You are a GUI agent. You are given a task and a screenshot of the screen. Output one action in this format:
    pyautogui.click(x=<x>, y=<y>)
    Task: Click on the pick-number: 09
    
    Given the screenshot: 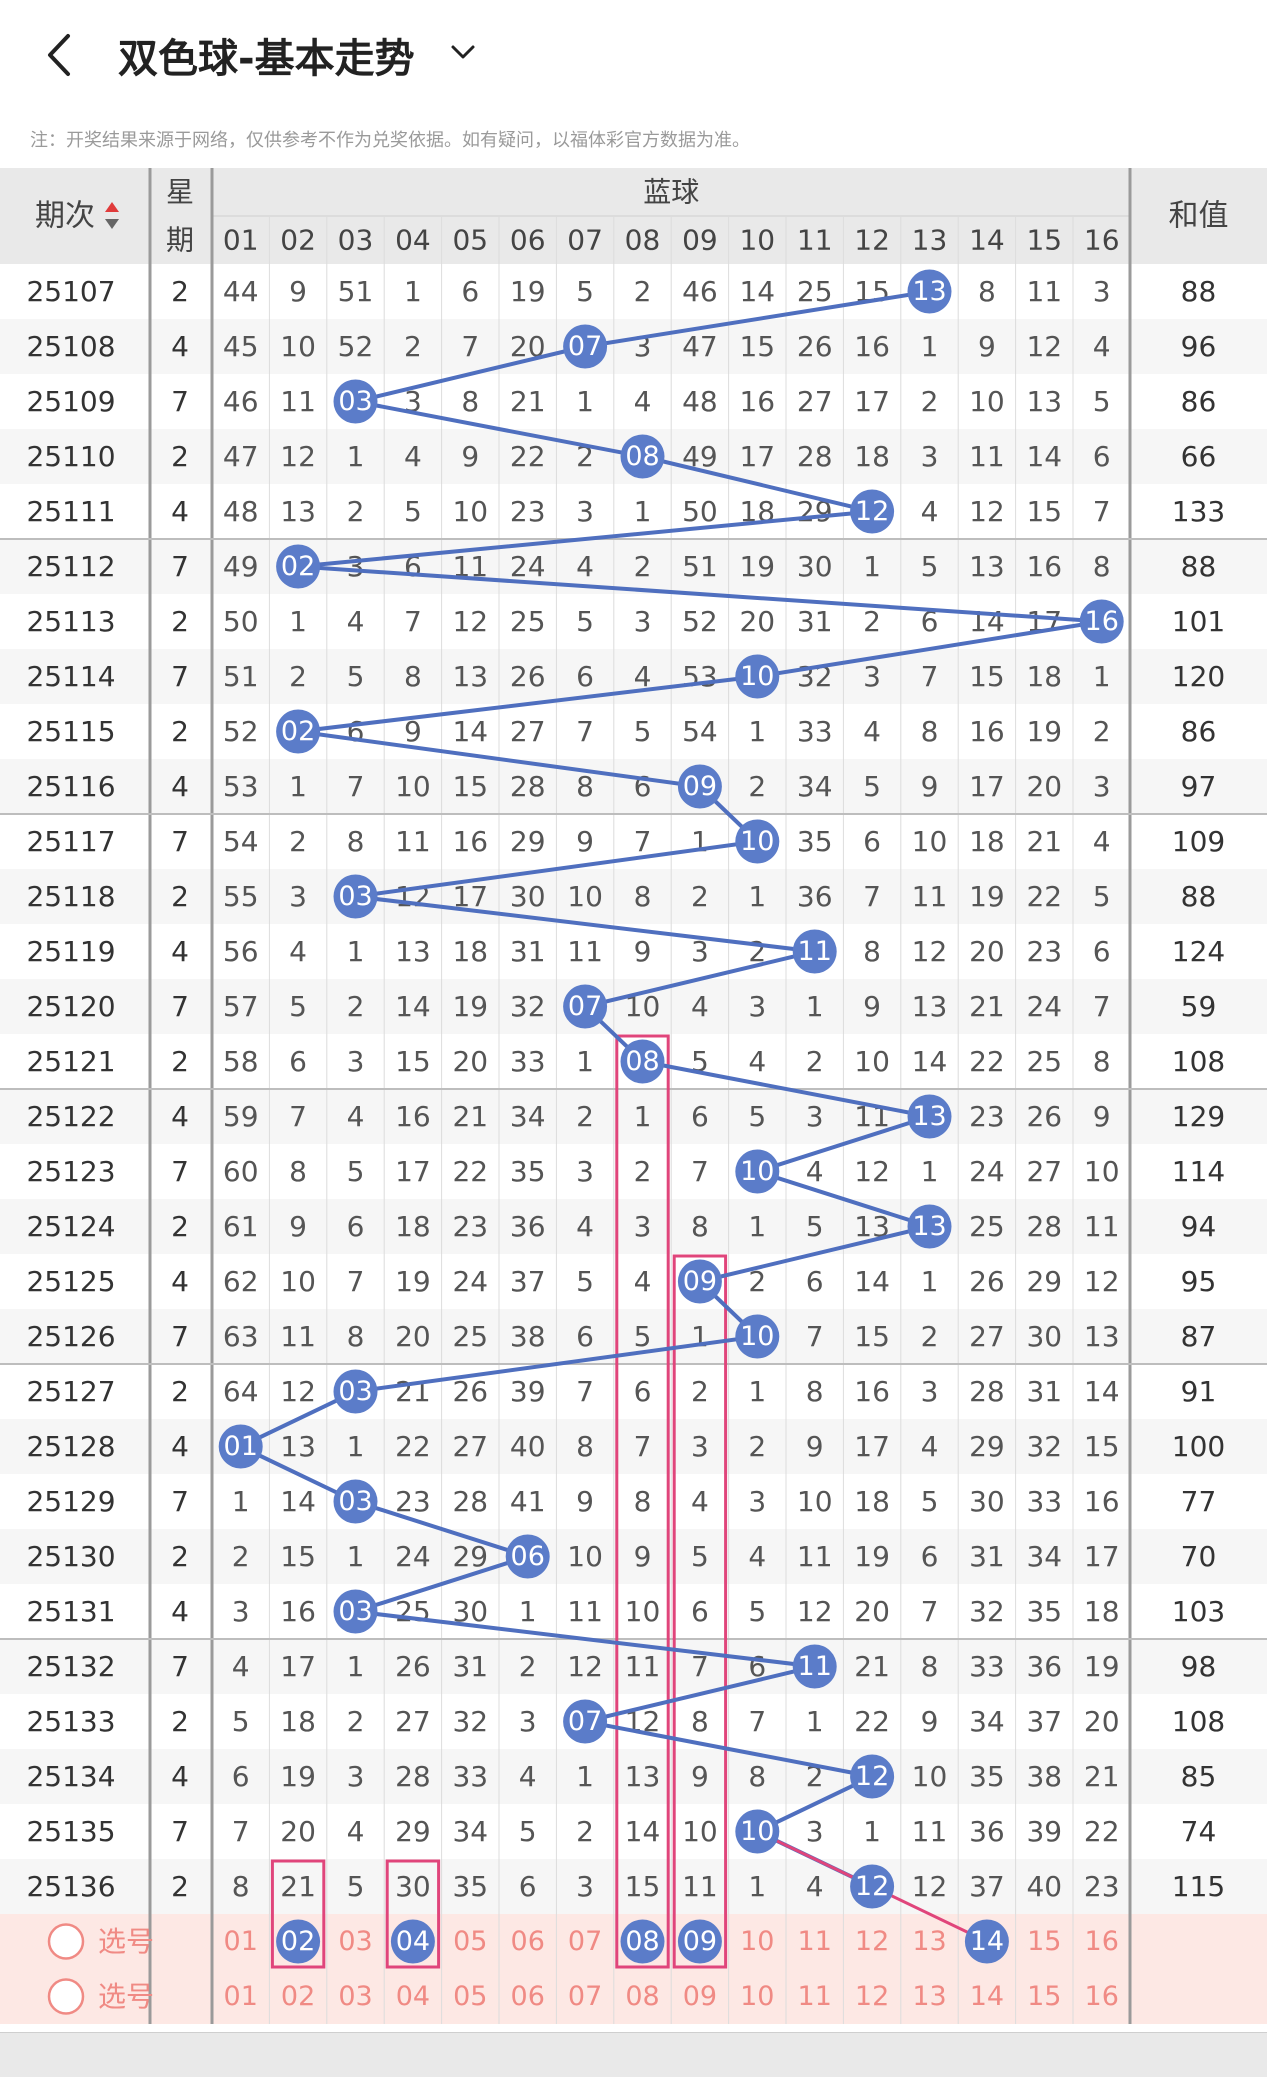 What is the action you would take?
    pyautogui.click(x=700, y=1996)
    